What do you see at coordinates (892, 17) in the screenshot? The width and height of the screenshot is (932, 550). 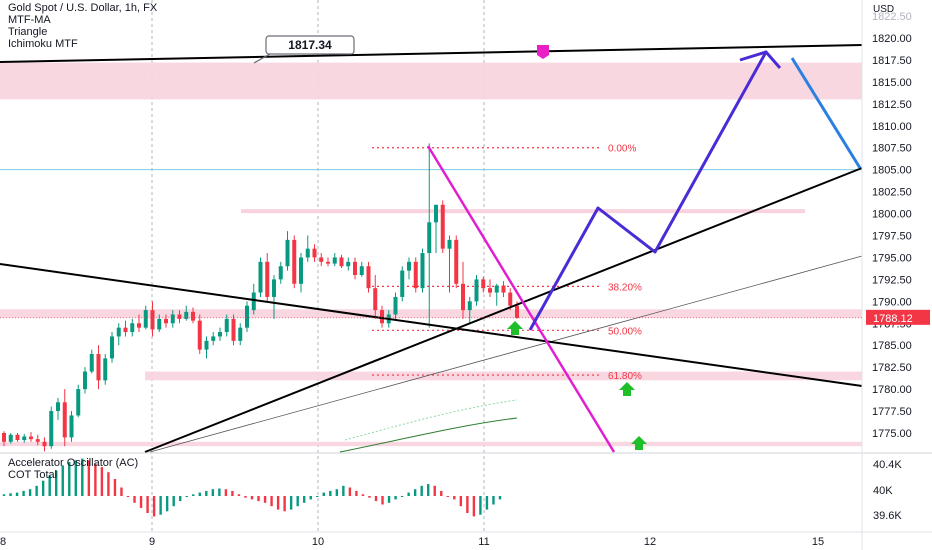 I see `price-axis-tick: 1822.50` at bounding box center [892, 17].